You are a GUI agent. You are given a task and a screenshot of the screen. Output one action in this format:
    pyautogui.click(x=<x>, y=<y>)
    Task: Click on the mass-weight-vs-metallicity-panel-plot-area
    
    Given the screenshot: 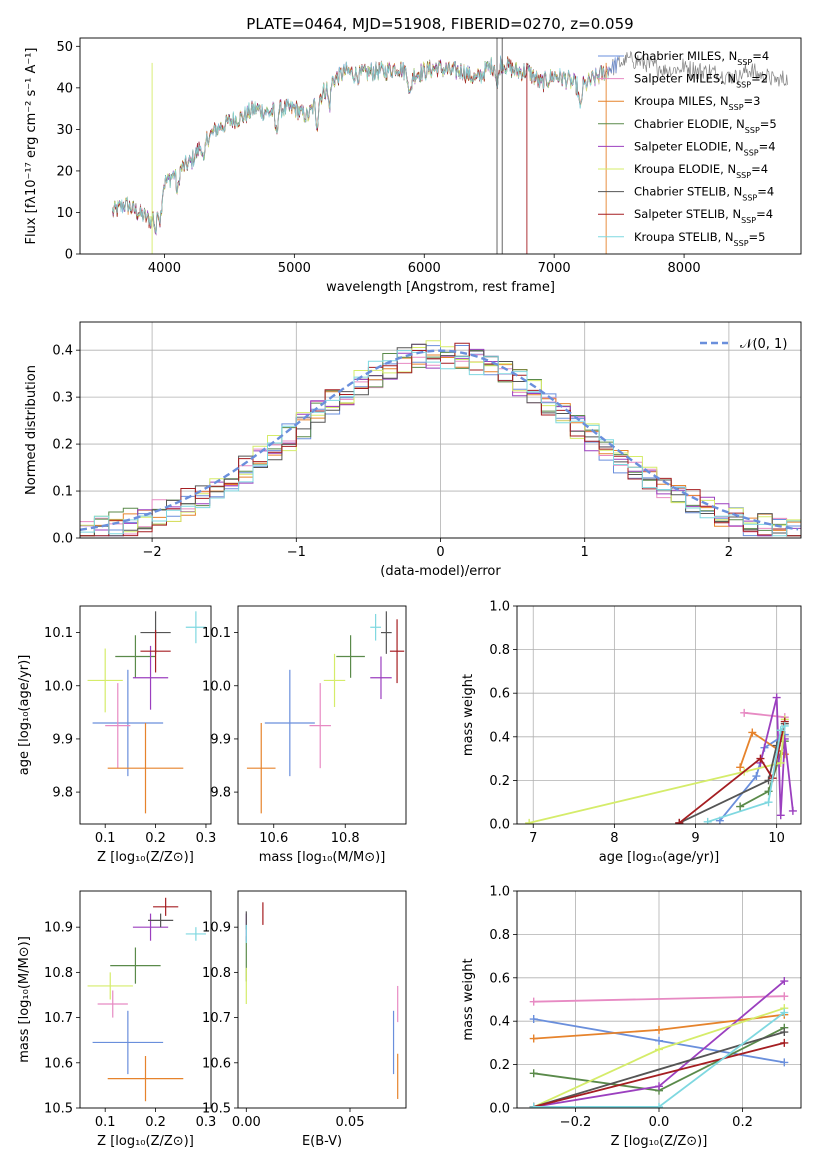 What is the action you would take?
    pyautogui.click(x=659, y=1042)
    